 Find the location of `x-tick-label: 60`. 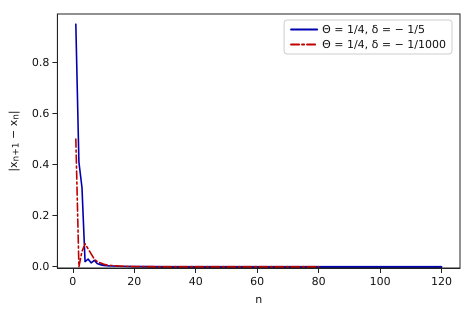

x-tick-label: 60 is located at coordinates (257, 281).